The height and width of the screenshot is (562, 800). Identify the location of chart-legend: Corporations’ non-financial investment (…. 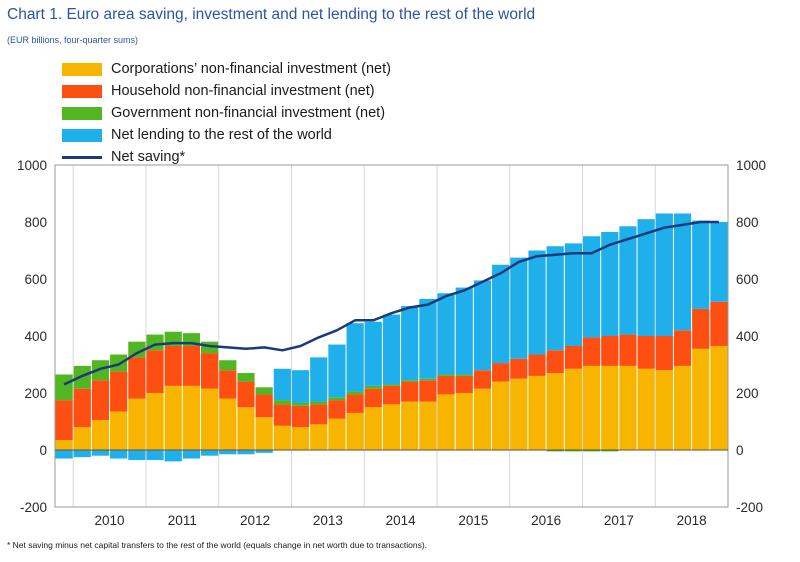
(226, 113).